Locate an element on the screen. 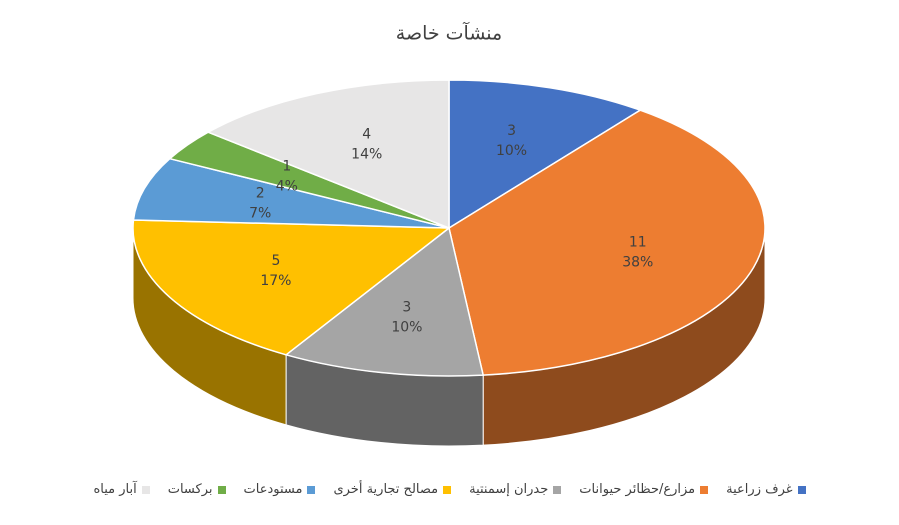  percent-label: 7% is located at coordinates (260, 213).